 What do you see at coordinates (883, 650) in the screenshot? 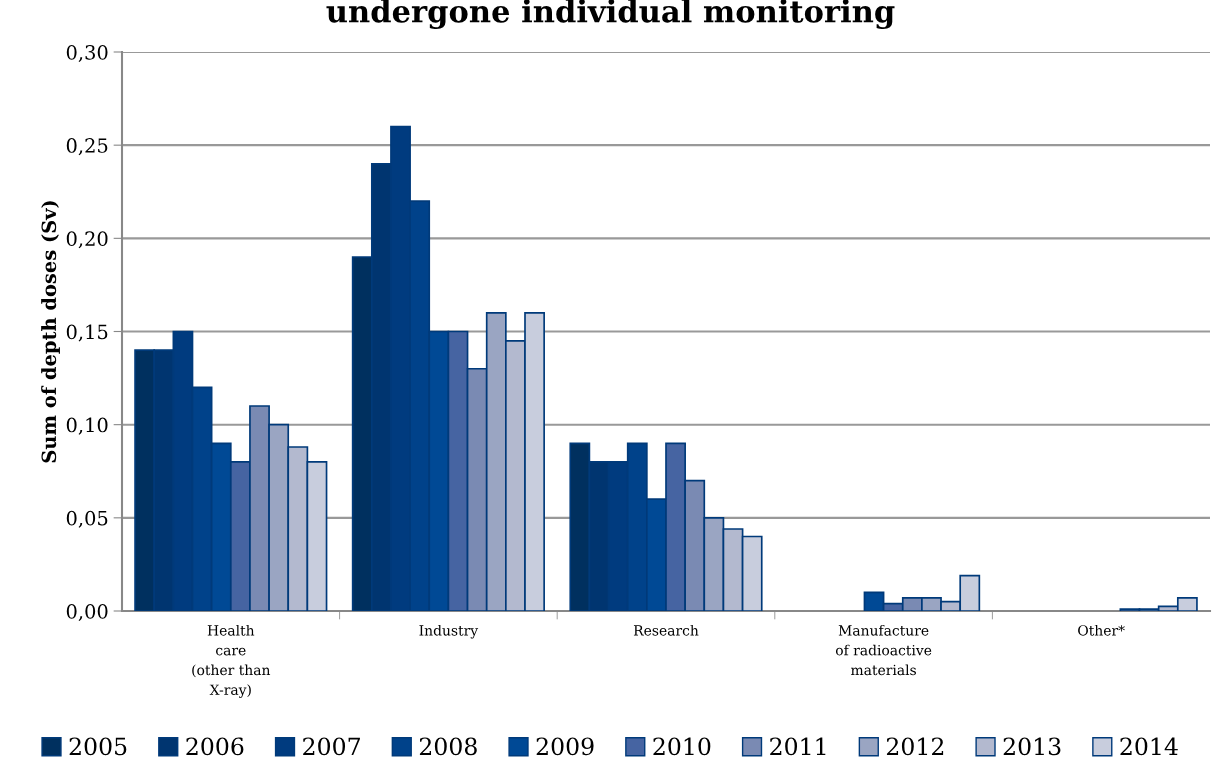
I see `x-tick-label: Manufacture of radioactive materials` at bounding box center [883, 650].